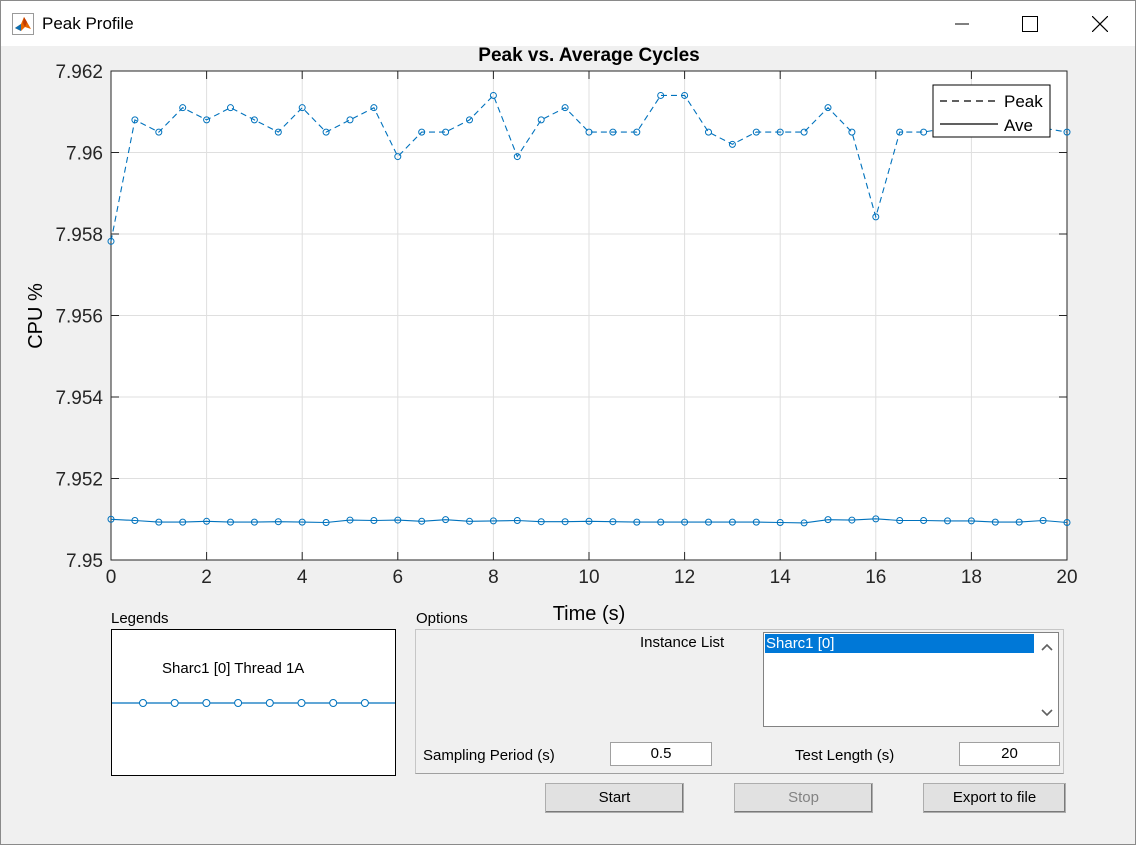 This screenshot has width=1136, height=845. Describe the element at coordinates (971, 577) in the screenshot. I see `x-tick-label: 18` at that location.